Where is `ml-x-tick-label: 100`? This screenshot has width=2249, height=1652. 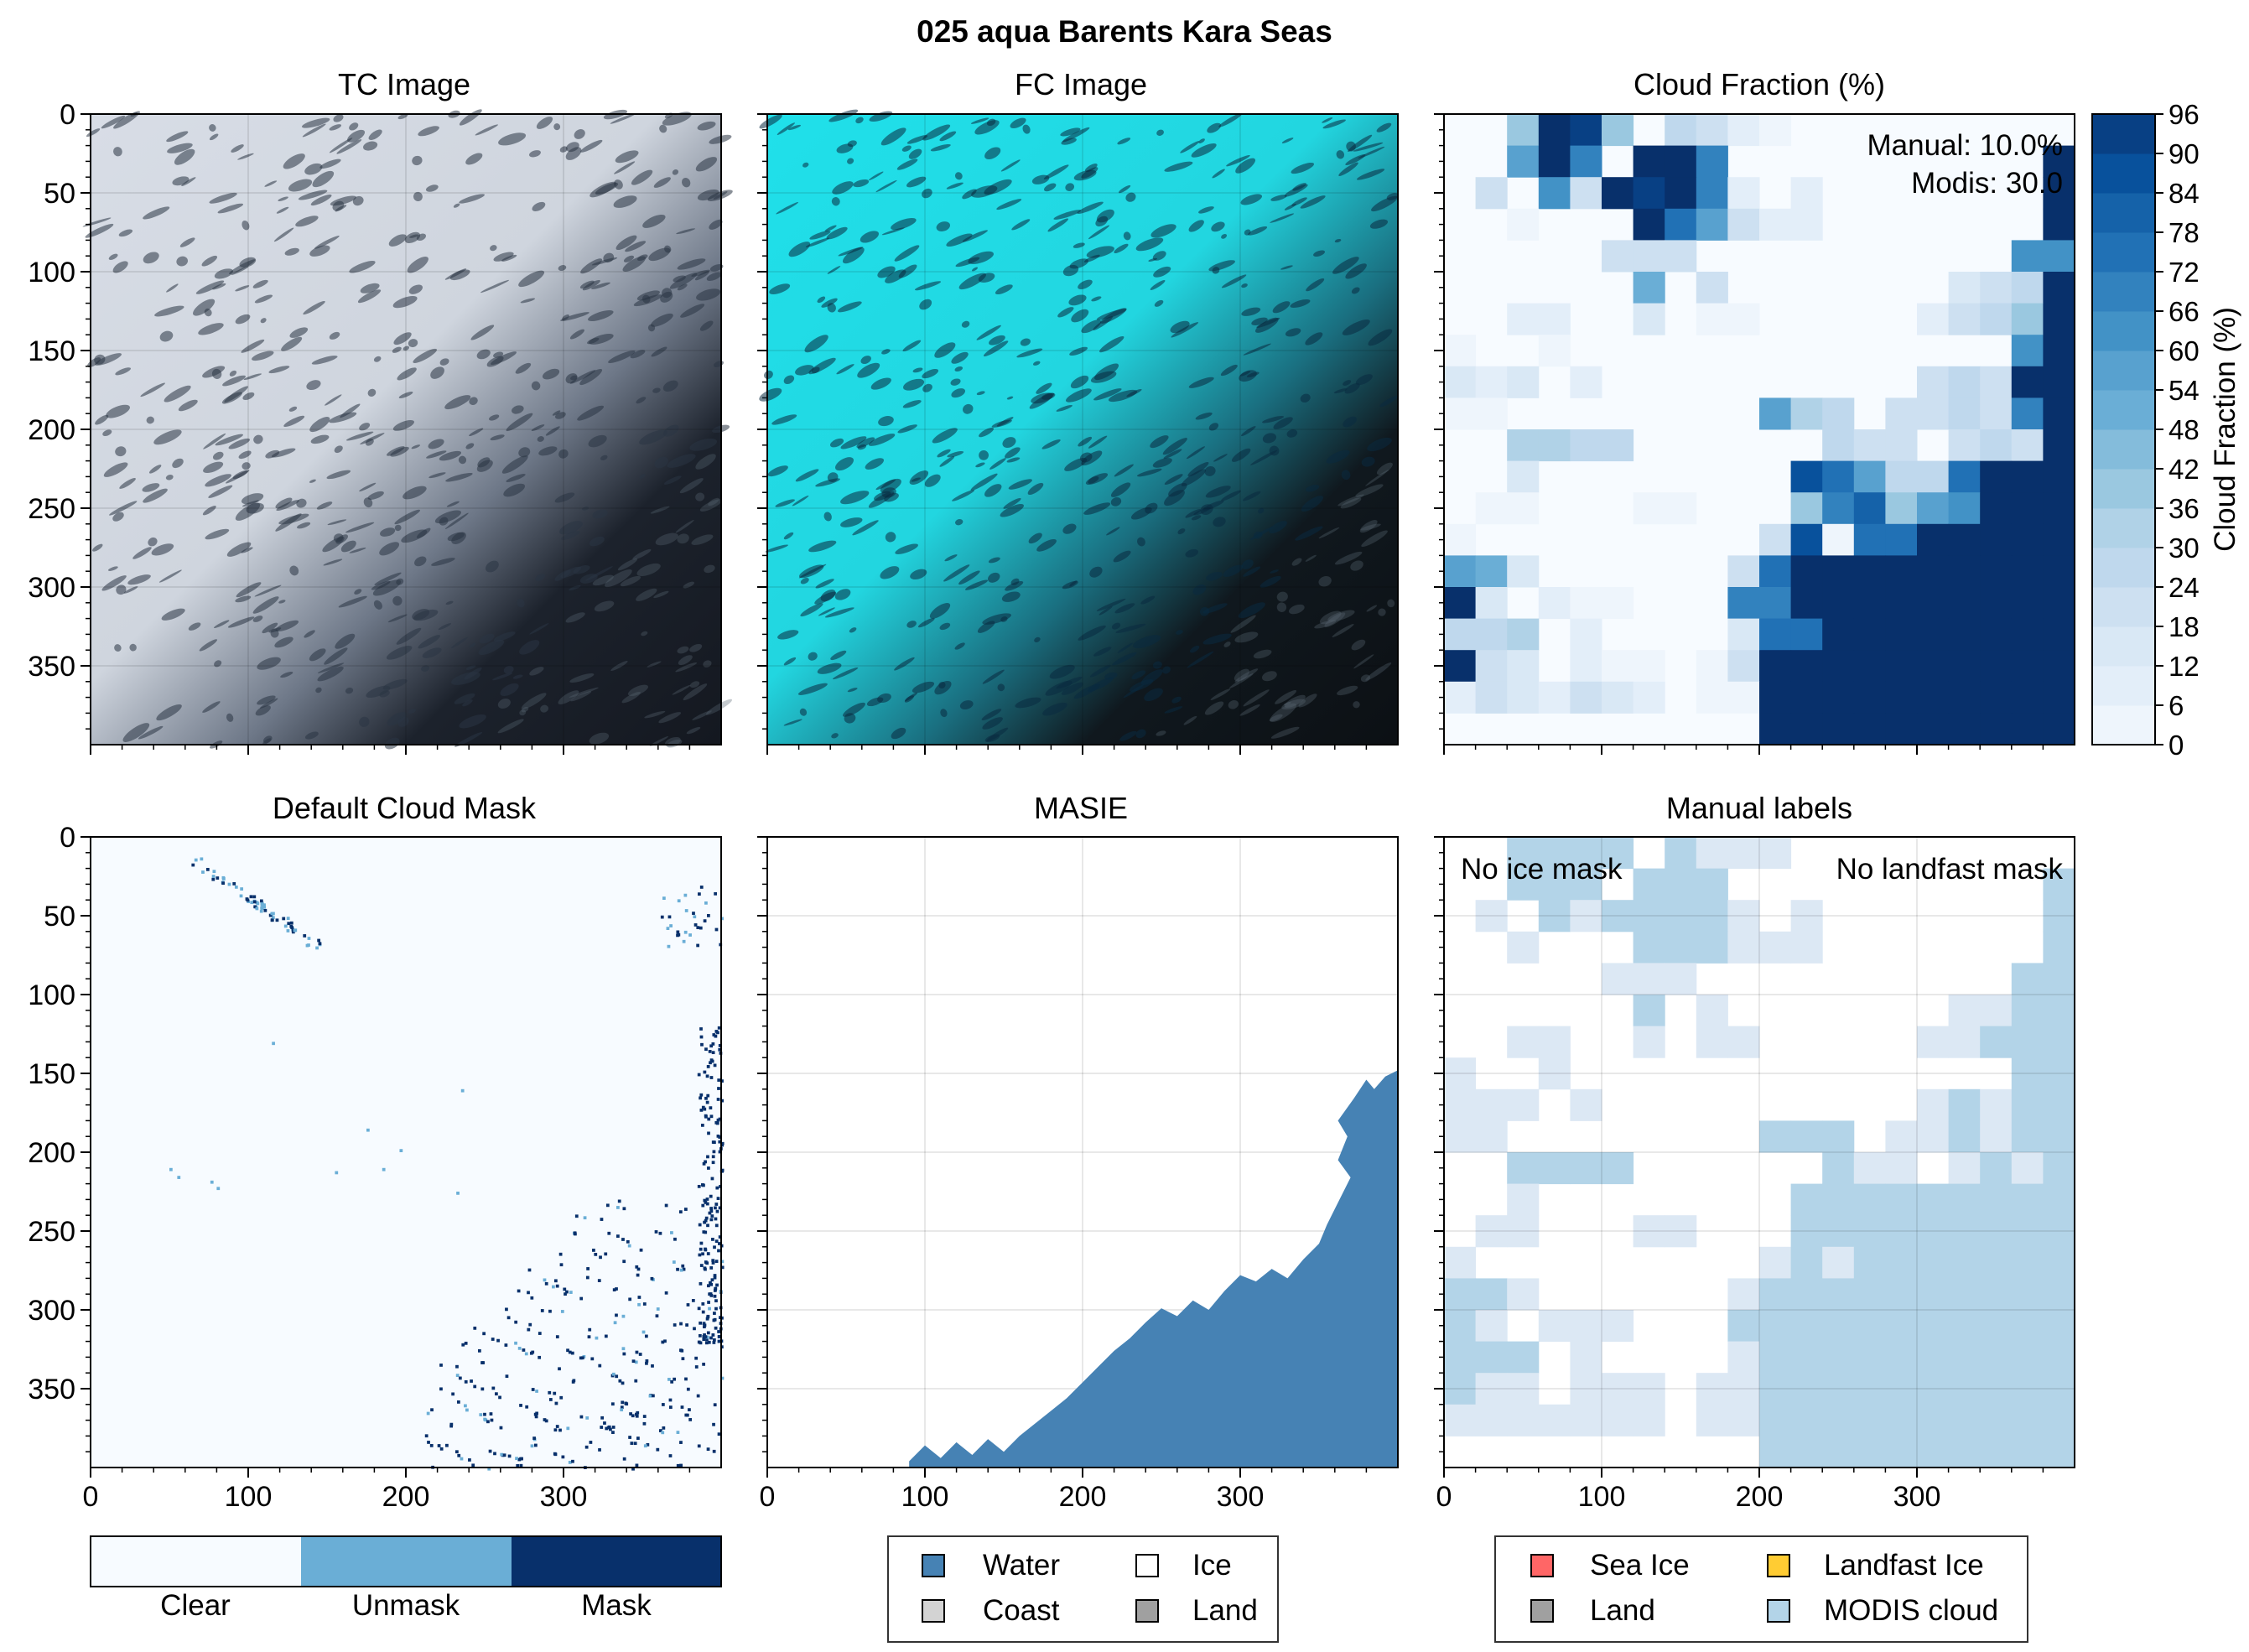 ml-x-tick-label: 100 is located at coordinates (1602, 1497).